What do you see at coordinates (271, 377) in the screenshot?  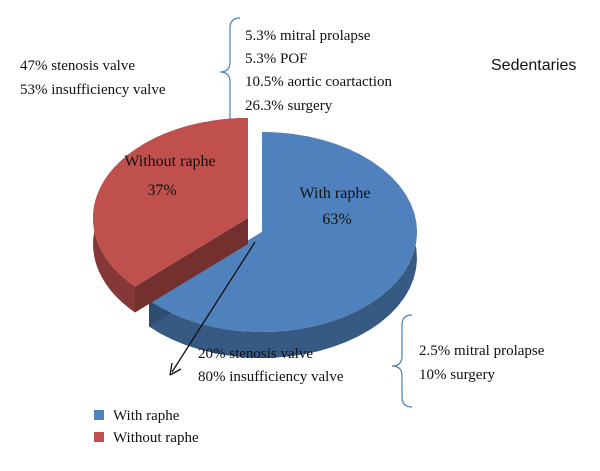 I see `annotation-with-raphe-valve-2: 80% insufficiency valve` at bounding box center [271, 377].